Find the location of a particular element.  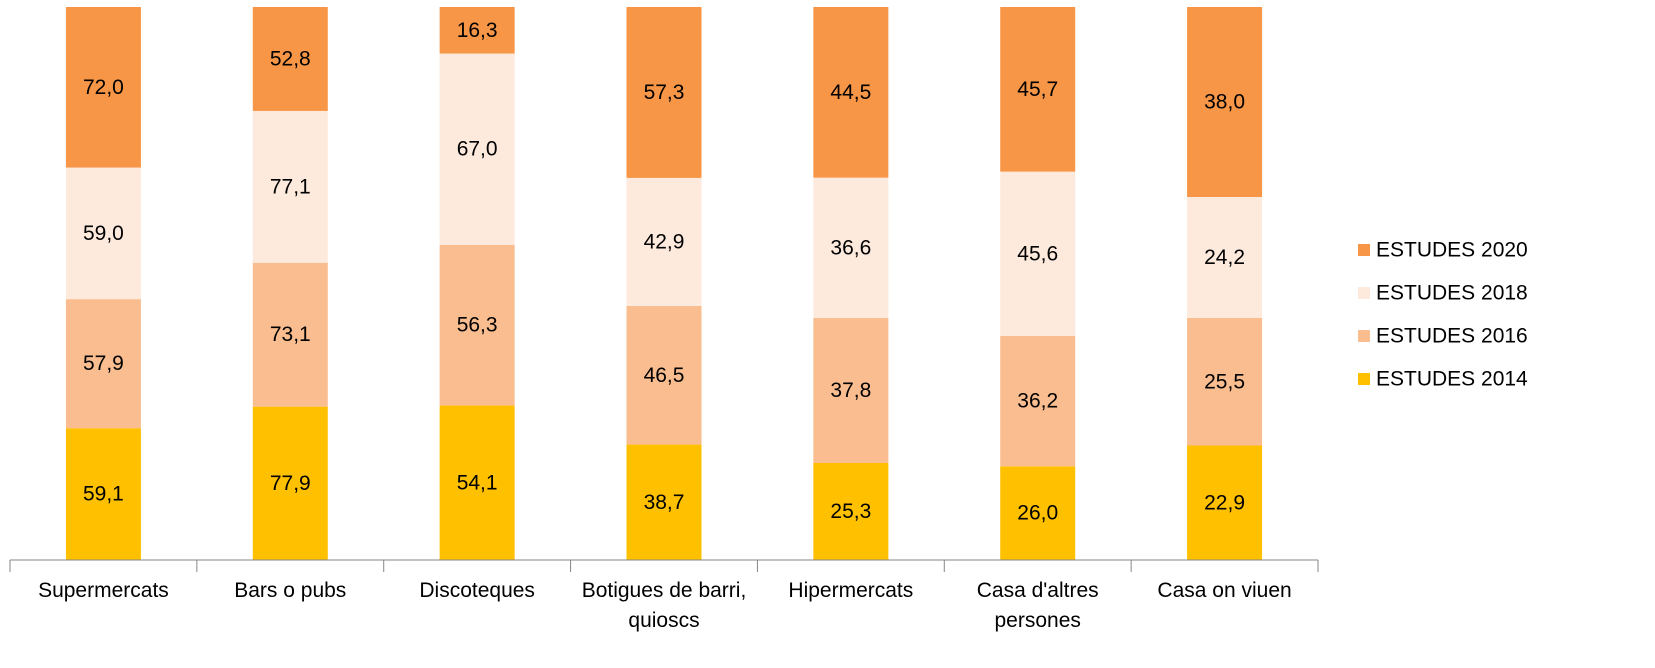

legend-label: ESTUDES 2014 is located at coordinates (1452, 379).